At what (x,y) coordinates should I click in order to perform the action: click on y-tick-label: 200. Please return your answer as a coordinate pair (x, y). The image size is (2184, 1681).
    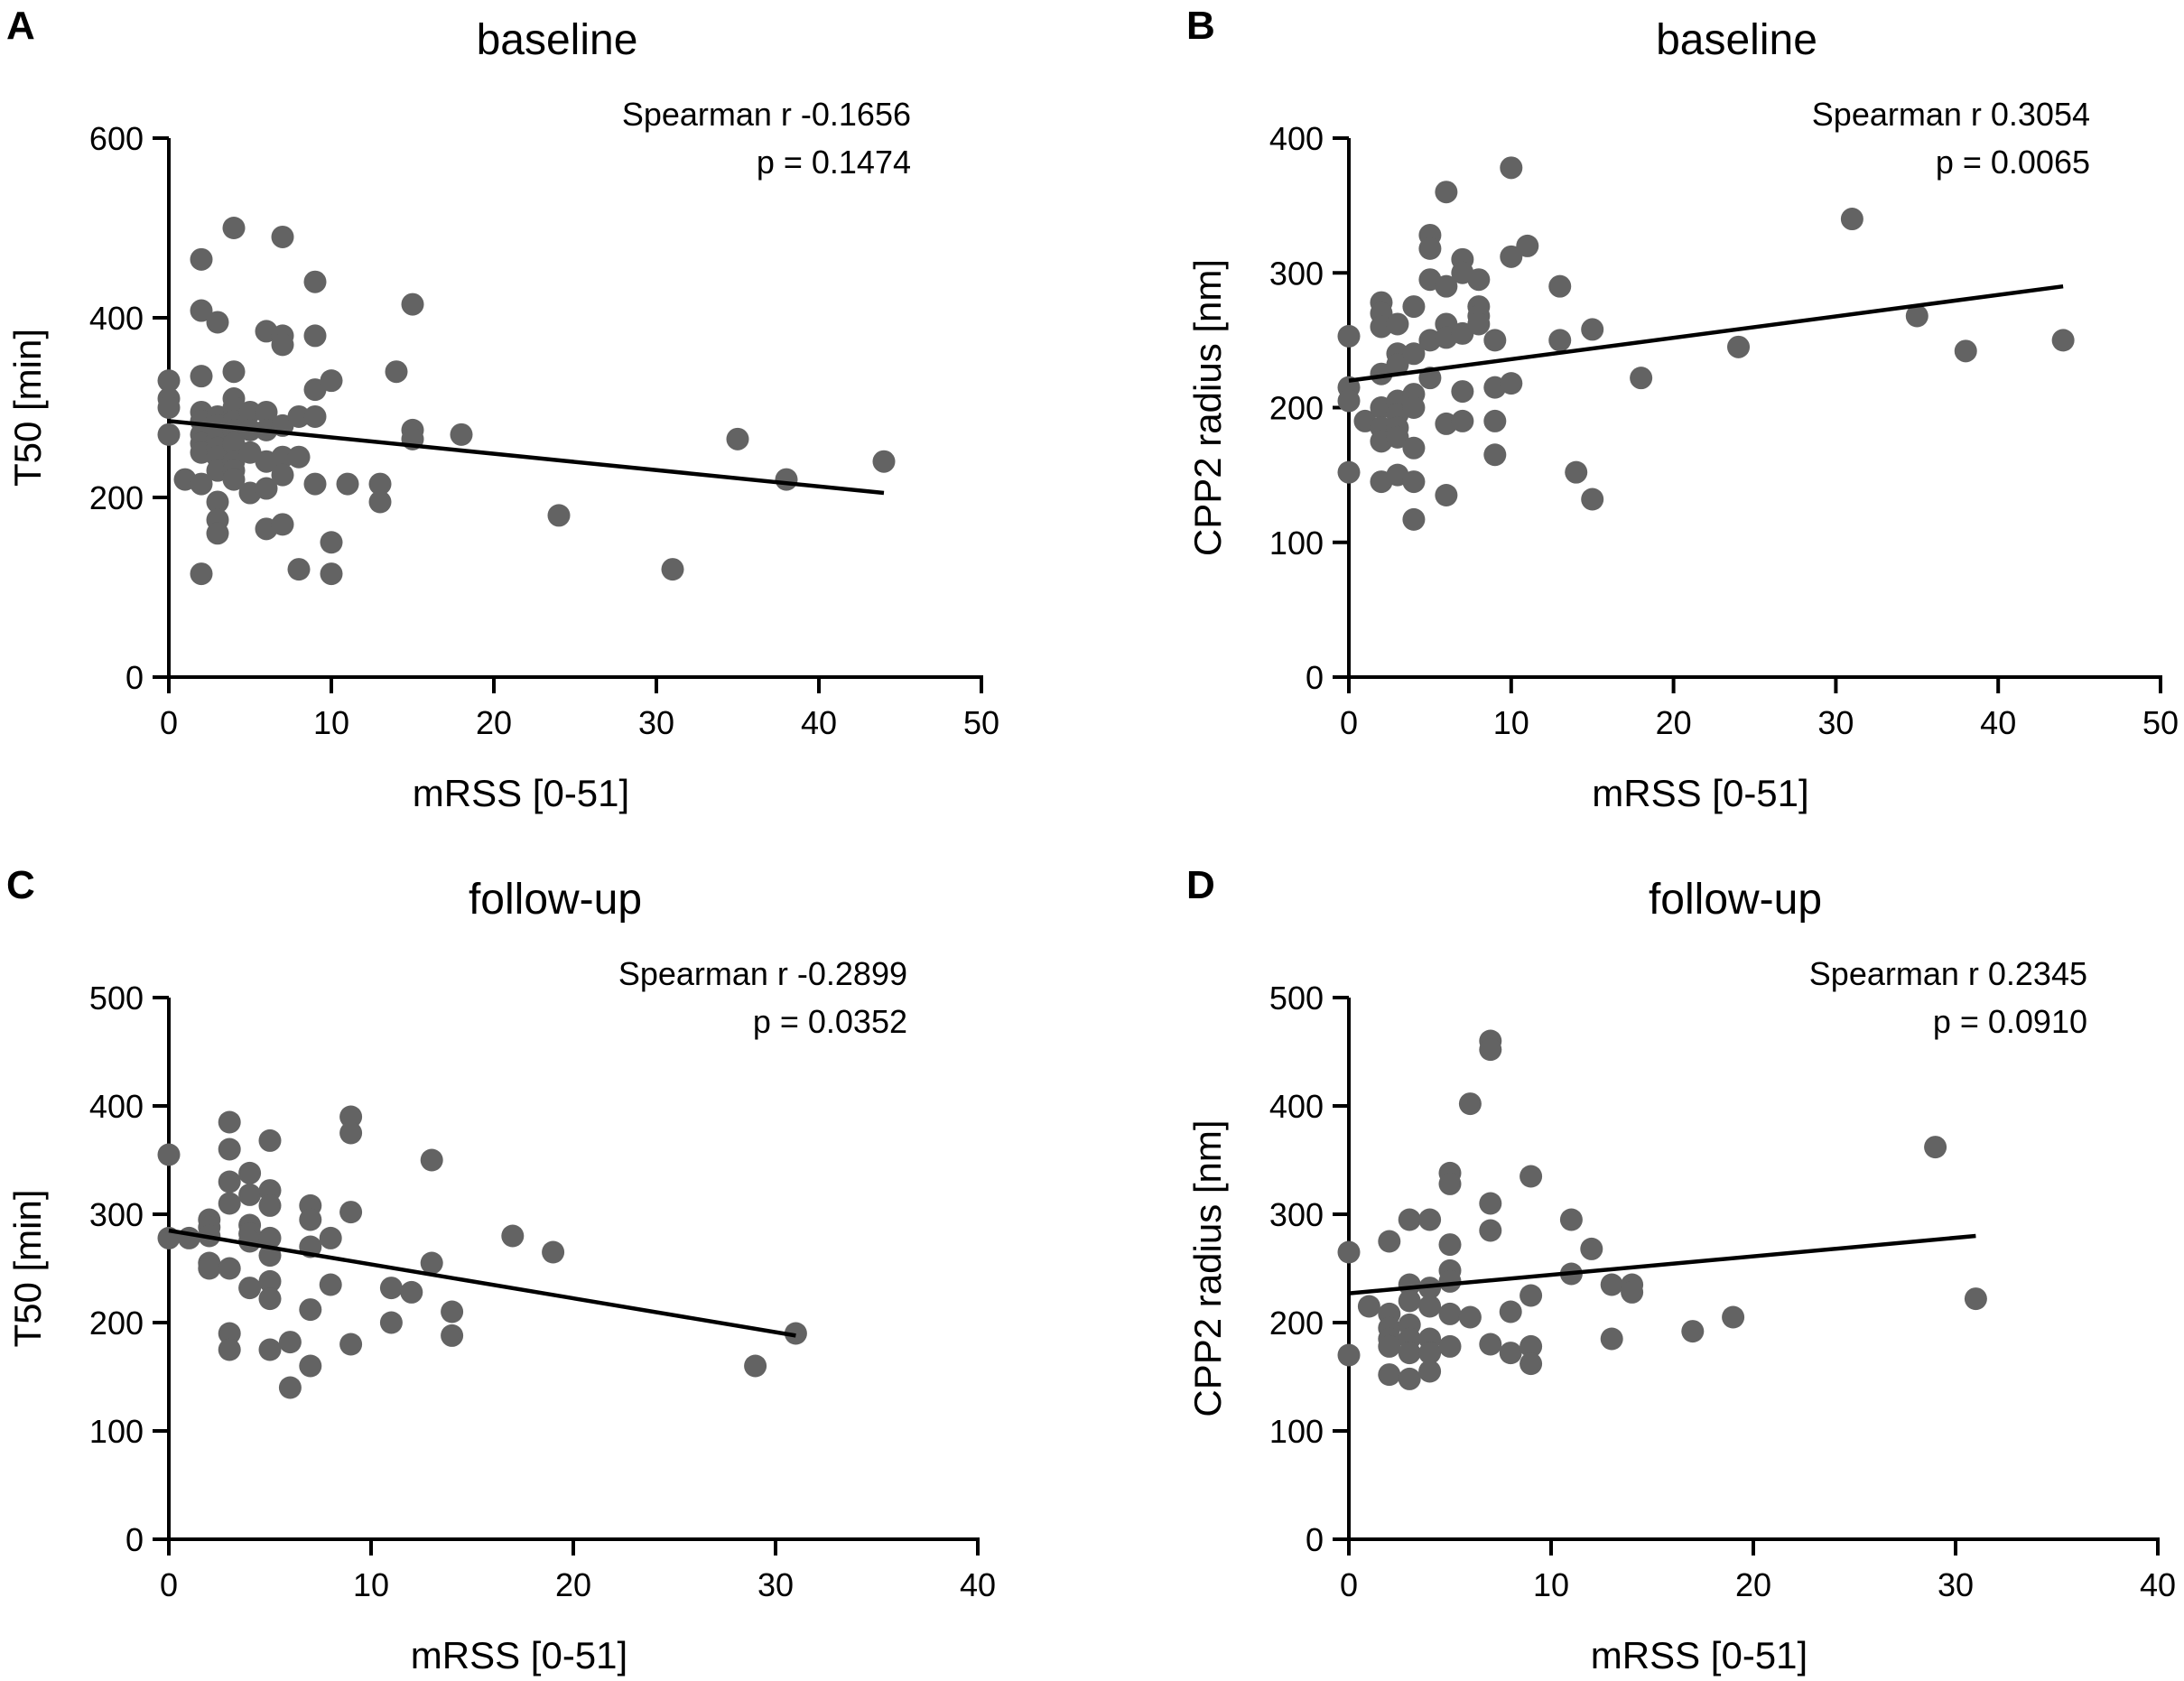
    Looking at the image, I should click on (1296, 408).